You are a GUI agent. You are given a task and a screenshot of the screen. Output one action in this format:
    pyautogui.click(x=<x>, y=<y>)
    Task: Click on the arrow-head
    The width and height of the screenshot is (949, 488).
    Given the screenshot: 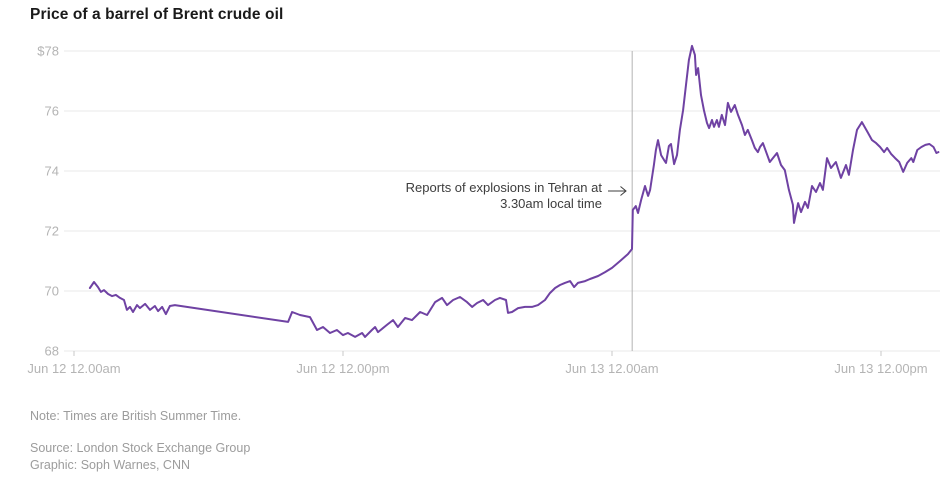 What is the action you would take?
    pyautogui.click(x=623, y=191)
    